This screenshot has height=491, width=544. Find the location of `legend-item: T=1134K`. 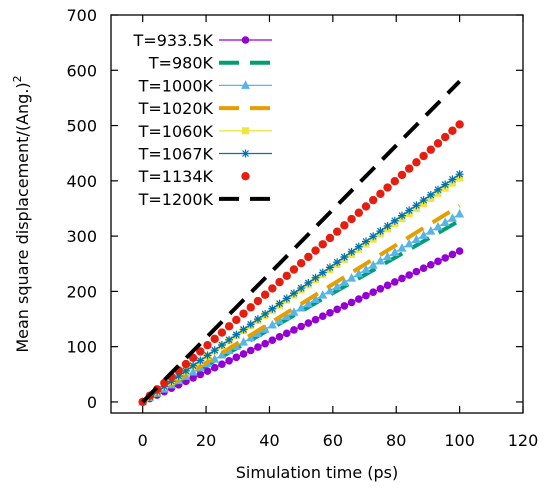

legend-item: T=1134K is located at coordinates (194, 176).